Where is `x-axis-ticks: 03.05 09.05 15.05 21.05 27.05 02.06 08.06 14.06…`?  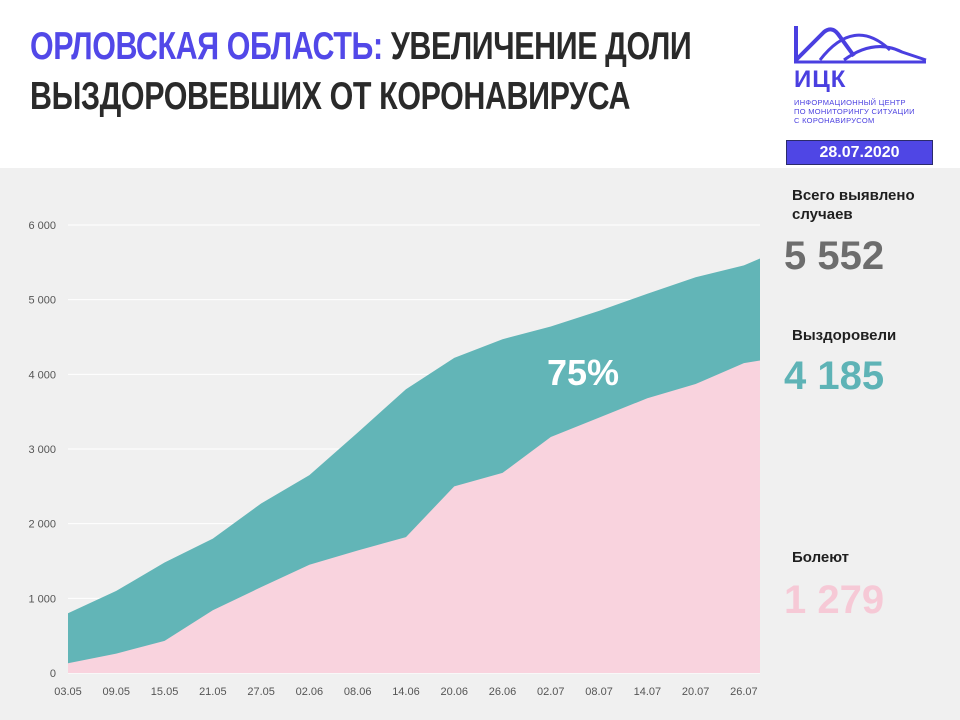
x-axis-ticks: 03.05 09.05 15.05 21.05 27.05 02.06 08.06 14.06… is located at coordinates (405, 692).